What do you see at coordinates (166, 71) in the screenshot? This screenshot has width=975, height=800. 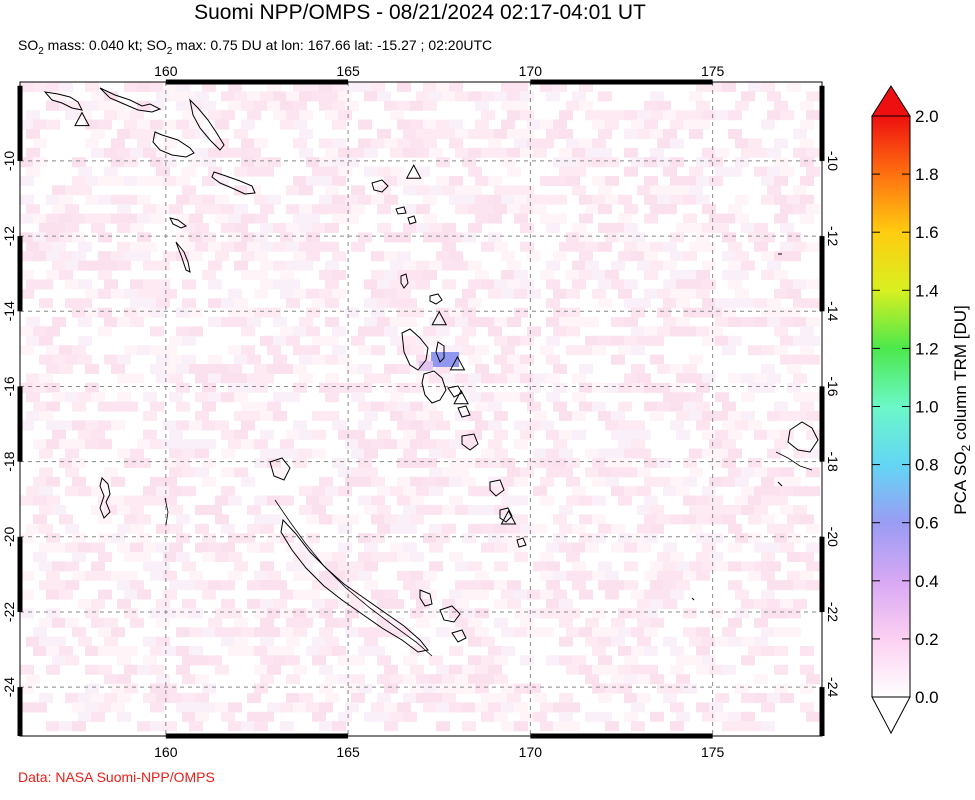 I see `lon-tick-label-top: 160` at bounding box center [166, 71].